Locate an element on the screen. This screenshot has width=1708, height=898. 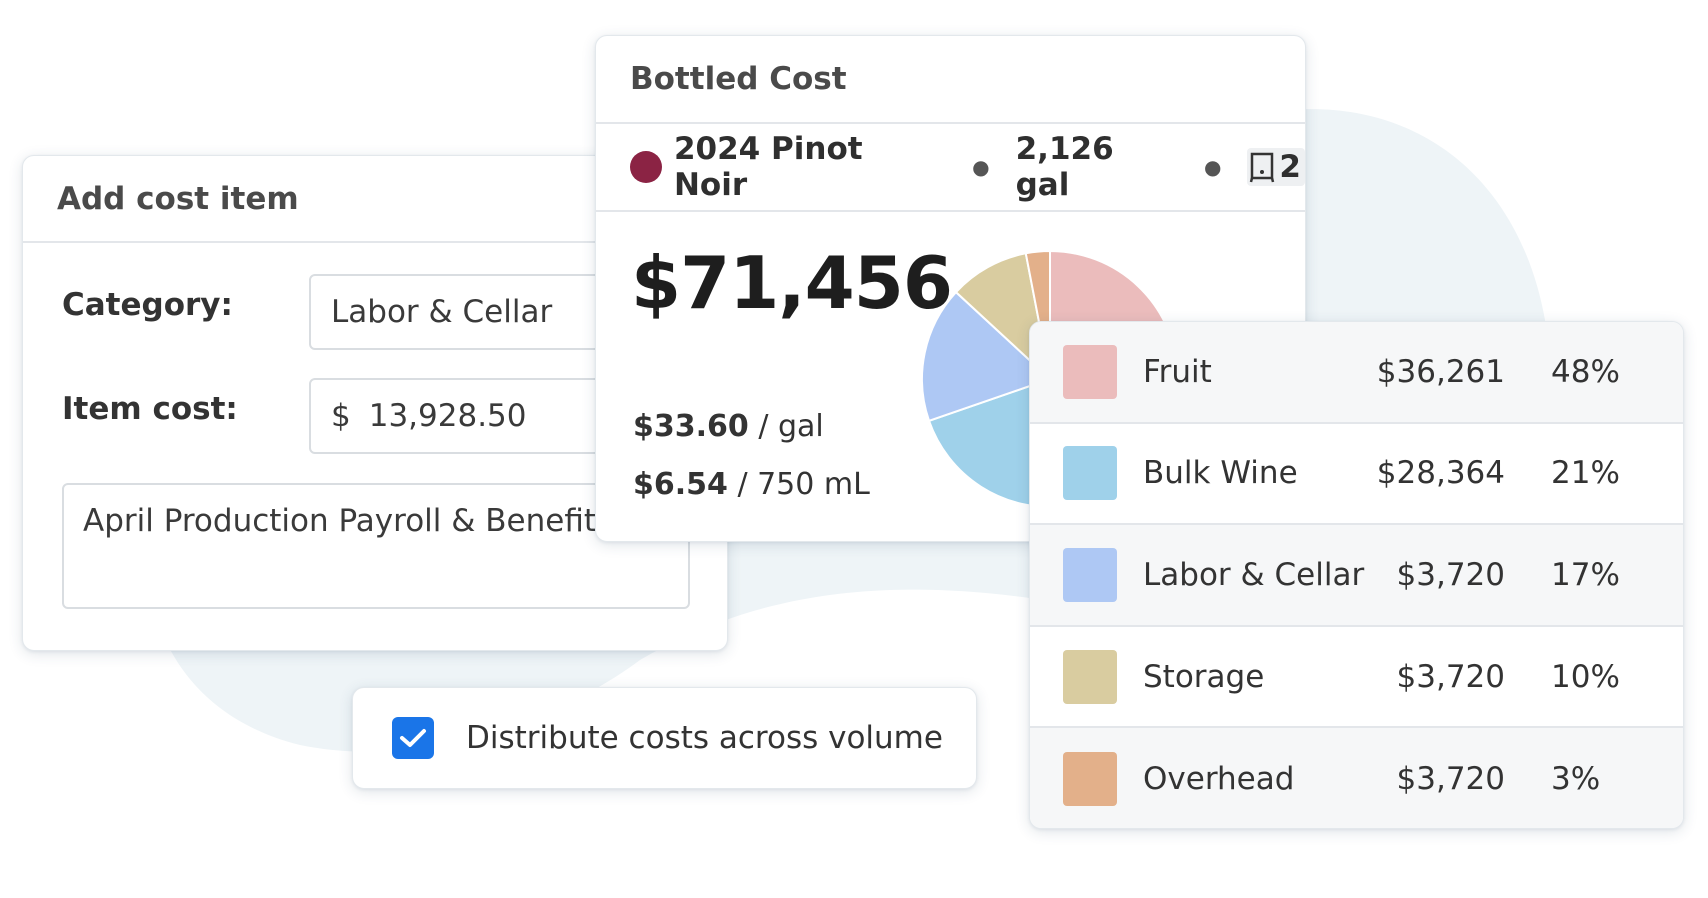
cost-per-bottle: $6.54 / 750 mL is located at coordinates (751, 484).